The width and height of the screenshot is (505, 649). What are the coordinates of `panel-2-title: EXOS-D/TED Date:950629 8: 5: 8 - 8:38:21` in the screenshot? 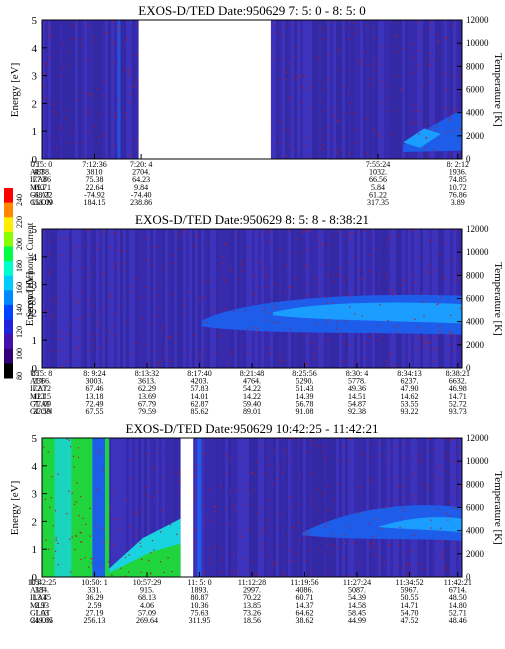 It's located at (252, 219).